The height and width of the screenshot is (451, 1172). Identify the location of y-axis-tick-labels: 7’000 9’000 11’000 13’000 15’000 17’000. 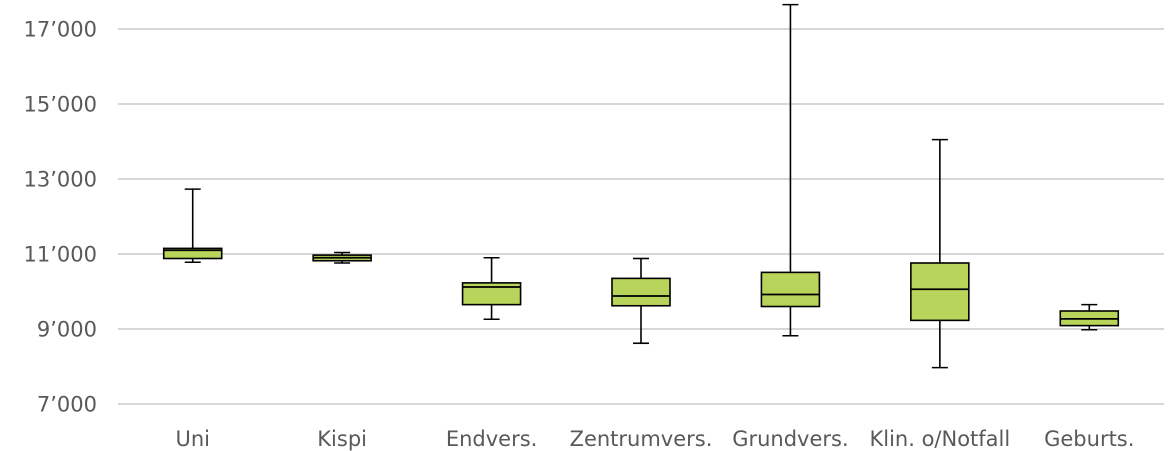
(60, 217).